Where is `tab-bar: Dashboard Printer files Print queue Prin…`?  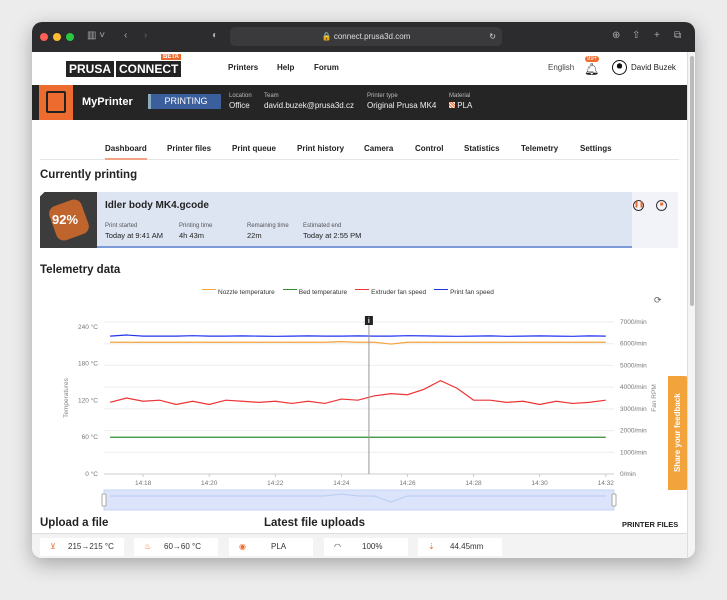 tab-bar: Dashboard Printer files Print queue Prin… is located at coordinates (359, 150).